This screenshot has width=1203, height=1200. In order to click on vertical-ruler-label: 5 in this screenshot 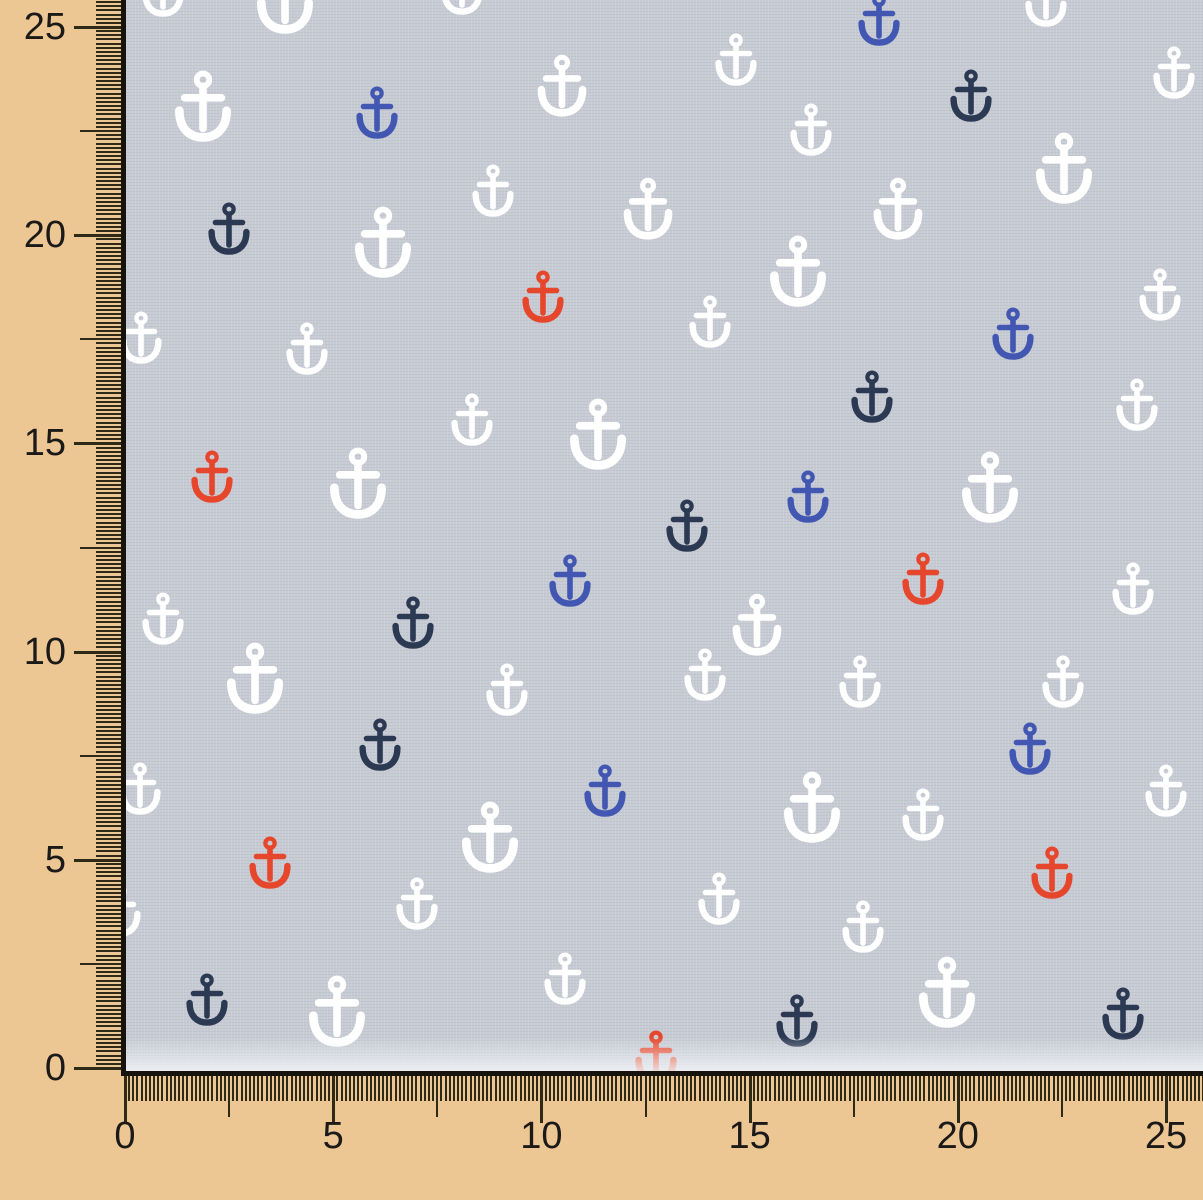, I will do `click(55, 859)`.